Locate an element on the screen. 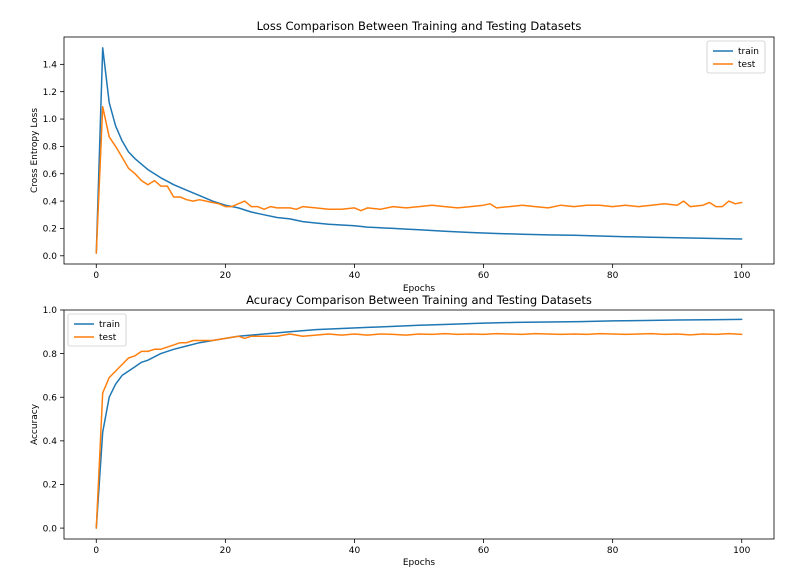 The height and width of the screenshot is (586, 803). accuracy-legend-label-train: train is located at coordinates (109, 325).